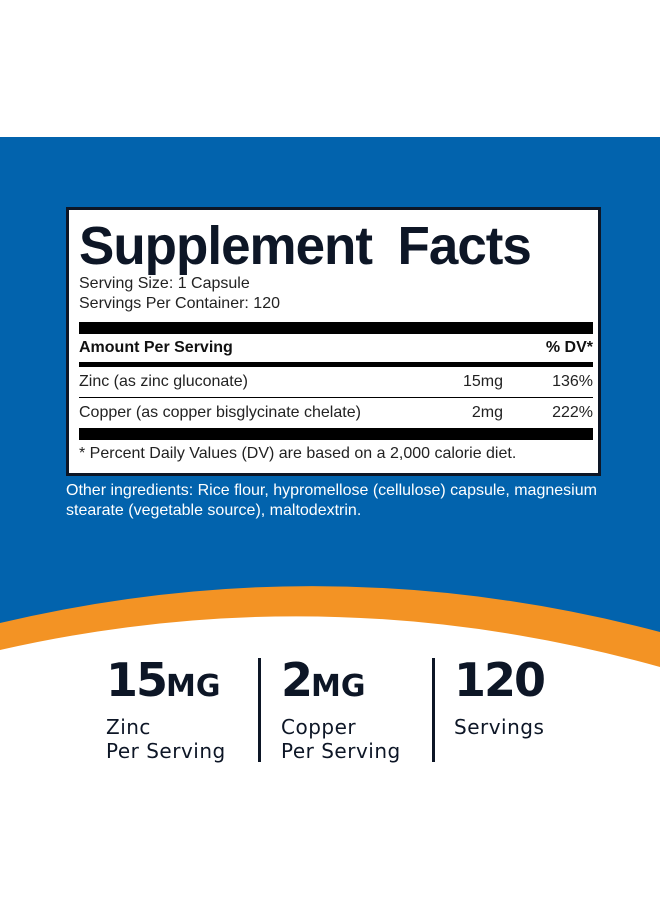 The image size is (660, 900). I want to click on nutrient-dv: 136%, so click(572, 381).